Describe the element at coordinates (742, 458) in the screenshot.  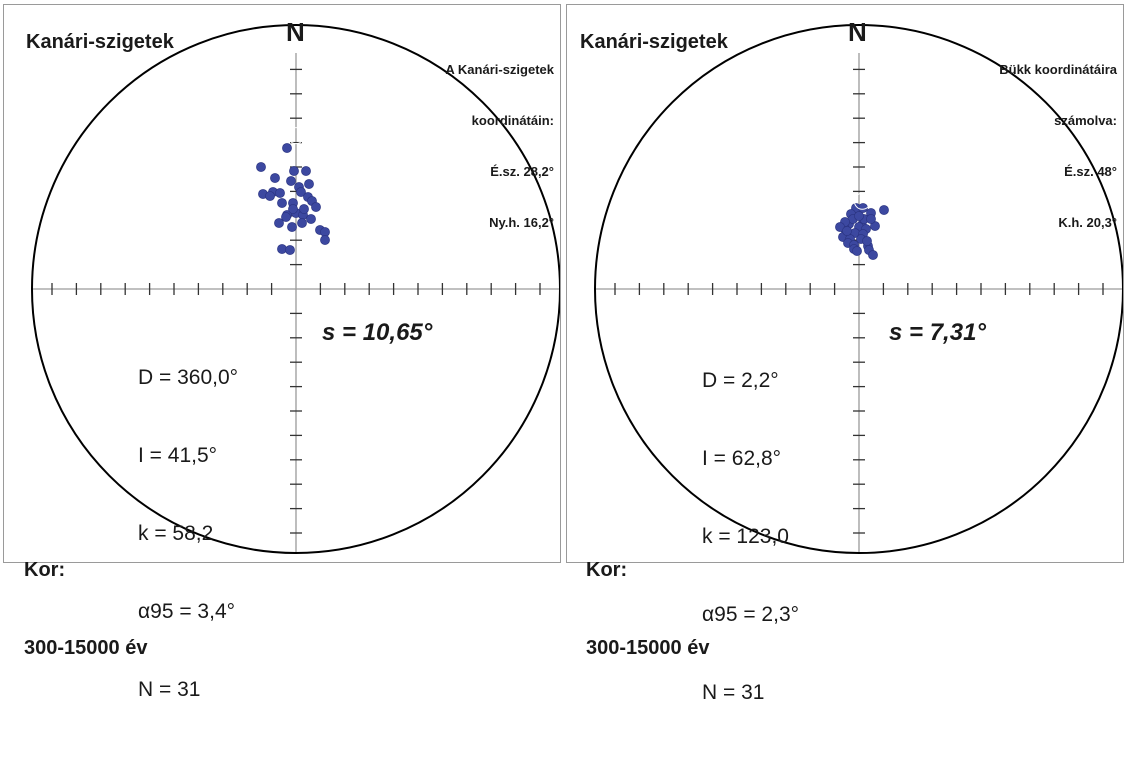
I see `stat-inclination: I = 62,8°` at that location.